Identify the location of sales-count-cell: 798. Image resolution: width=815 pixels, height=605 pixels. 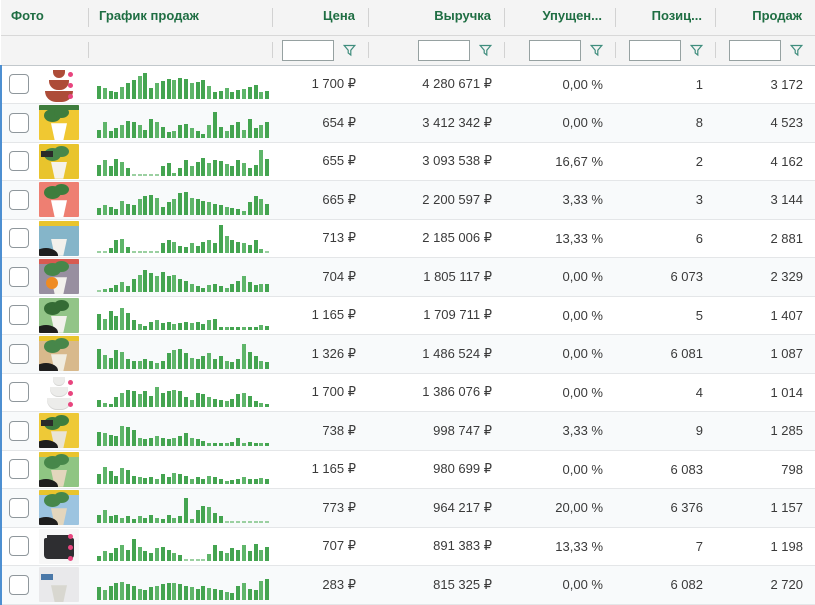
(765, 469).